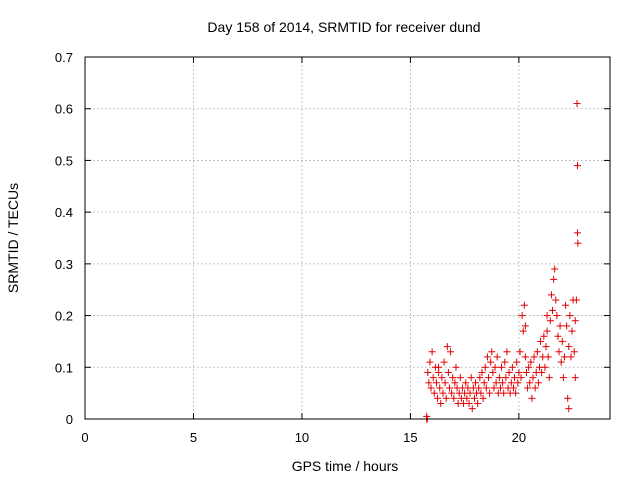 The height and width of the screenshot is (480, 640). What do you see at coordinates (519, 437) in the screenshot?
I see `x-tick-label: 20` at bounding box center [519, 437].